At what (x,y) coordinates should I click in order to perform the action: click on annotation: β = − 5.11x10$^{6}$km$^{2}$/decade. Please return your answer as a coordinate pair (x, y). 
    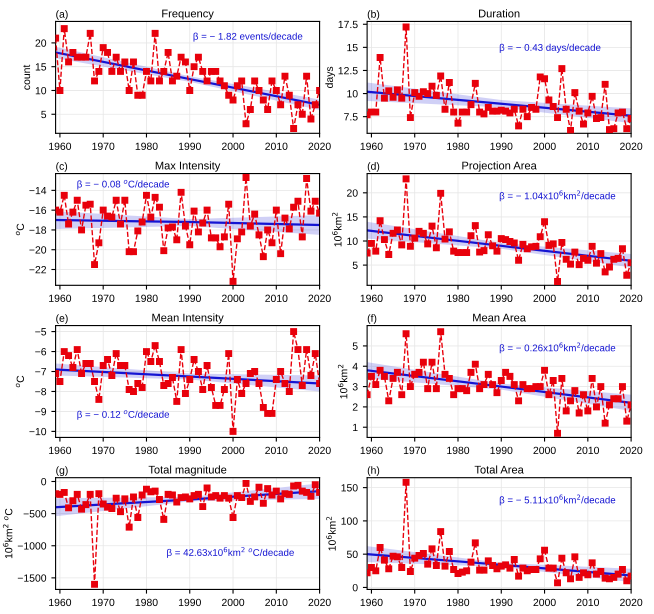
    Looking at the image, I should click on (558, 500).